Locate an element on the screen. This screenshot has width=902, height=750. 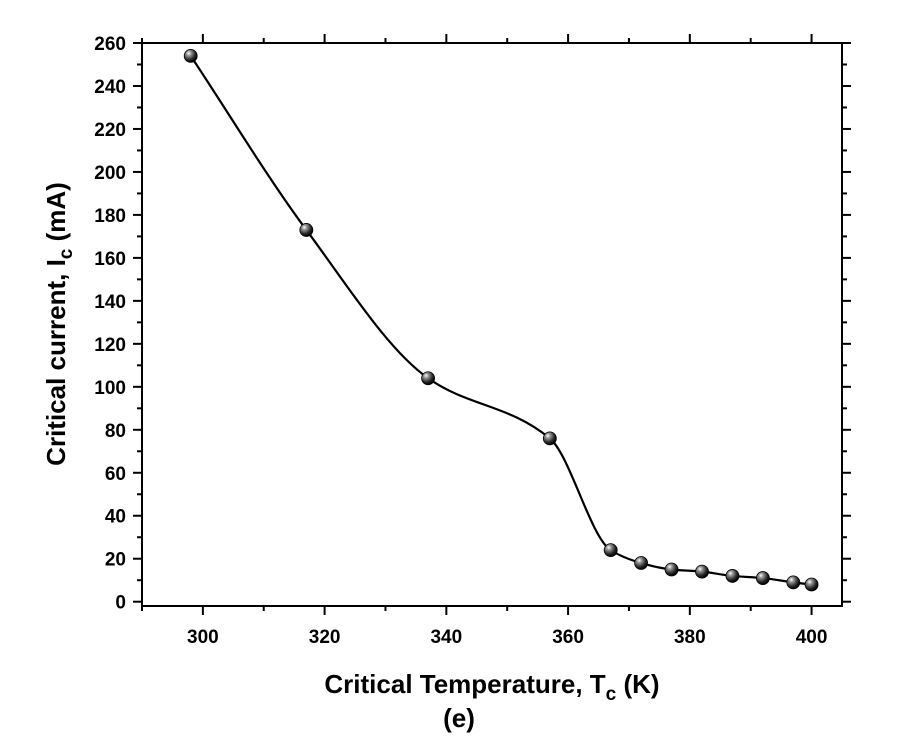
y-axis-title: Critical current, Ic (mA) is located at coordinates (59, 324).